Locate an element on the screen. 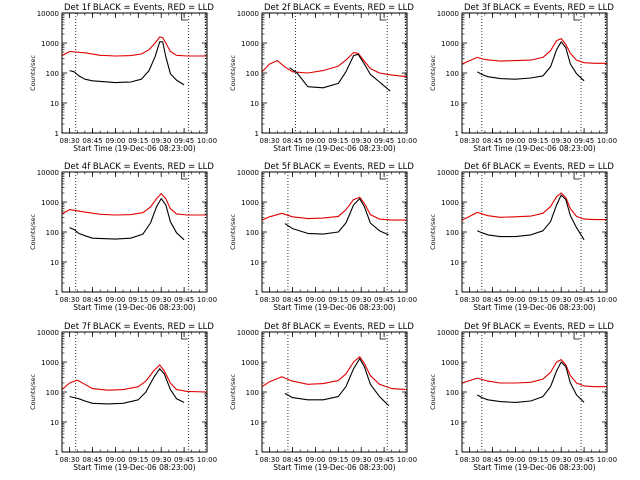 Image resolution: width=640 pixels, height=480 pixels. chart-title: Det 2f BLACK = Events, RED = LLD is located at coordinates (339, 8).